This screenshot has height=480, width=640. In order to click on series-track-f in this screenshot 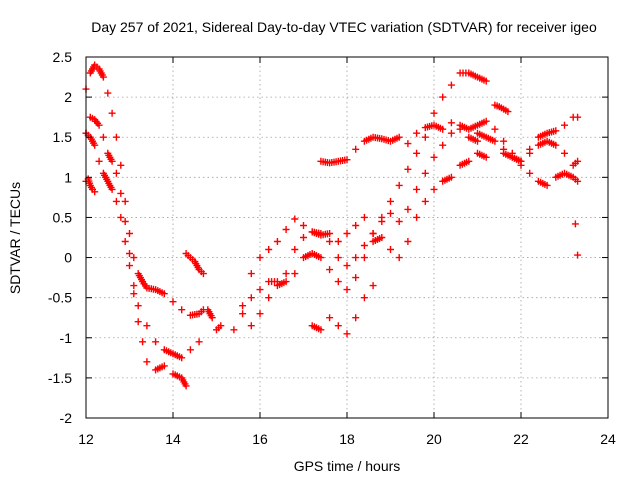, I will do `click(214, 320)`.